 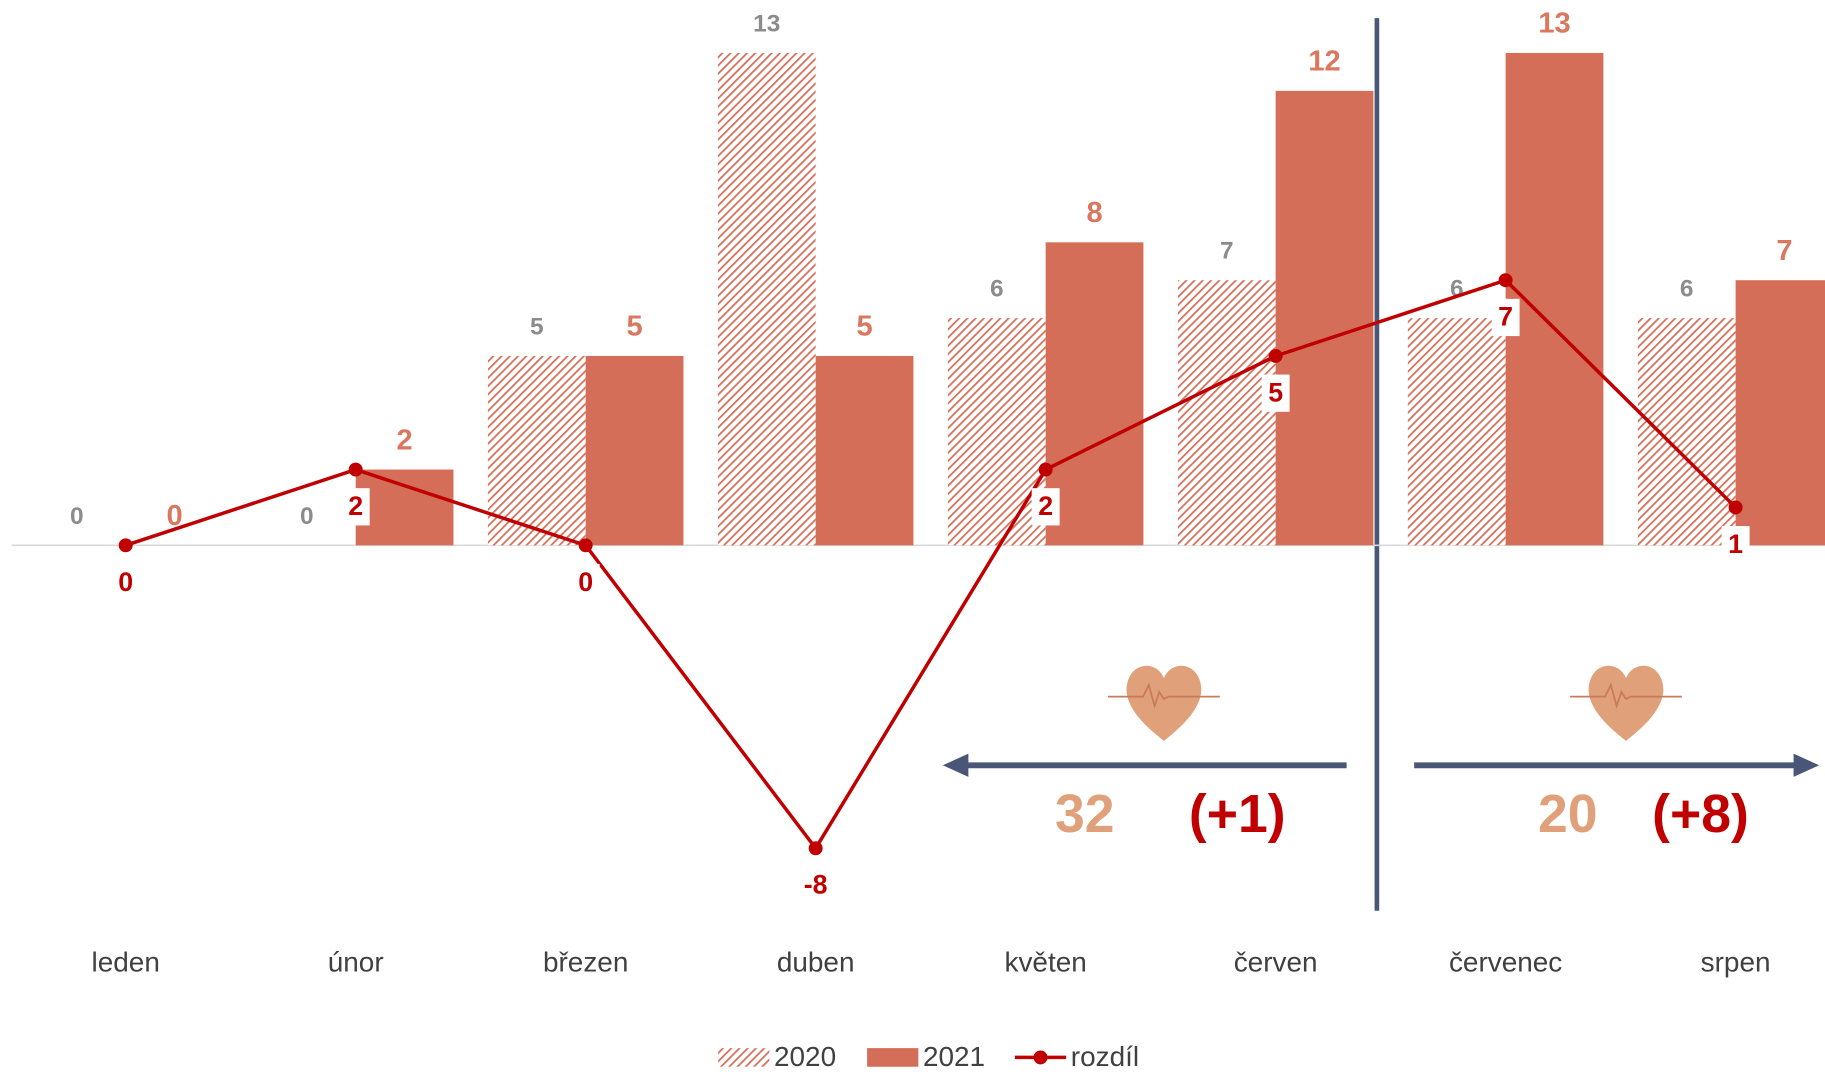 What do you see at coordinates (356, 962) in the screenshot?
I see `x-tick-label: únor` at bounding box center [356, 962].